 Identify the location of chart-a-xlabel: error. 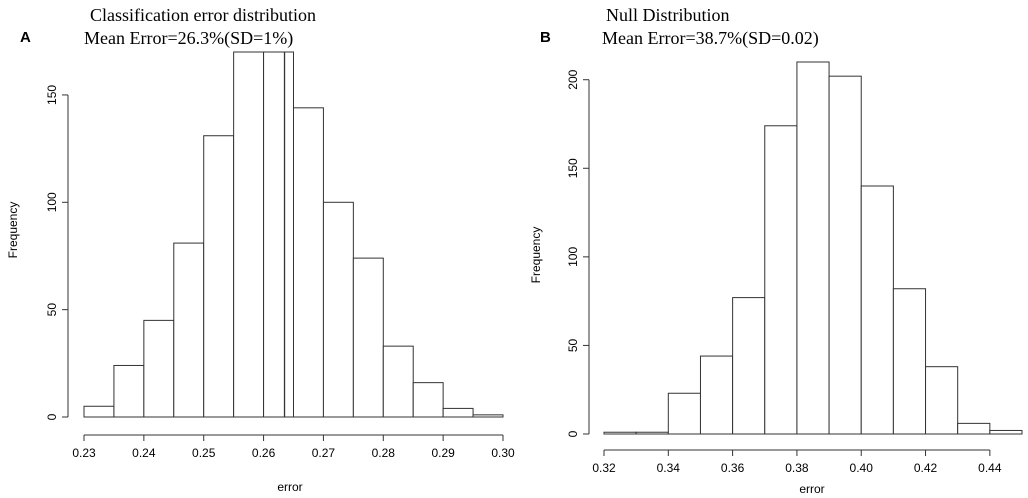
(289, 487).